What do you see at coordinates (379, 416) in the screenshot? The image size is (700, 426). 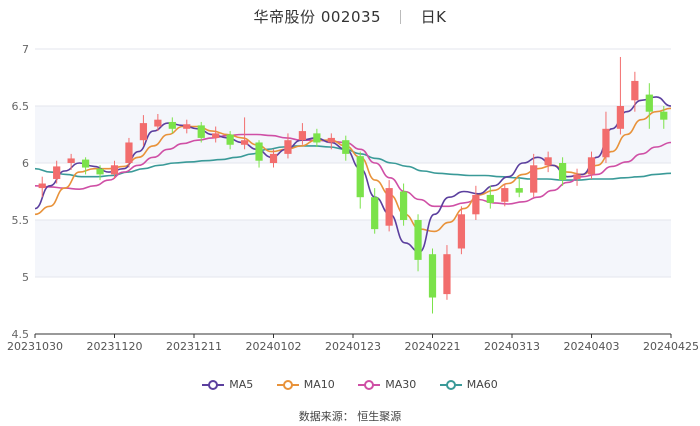 I see `source-value: 恒生聚源` at bounding box center [379, 416].